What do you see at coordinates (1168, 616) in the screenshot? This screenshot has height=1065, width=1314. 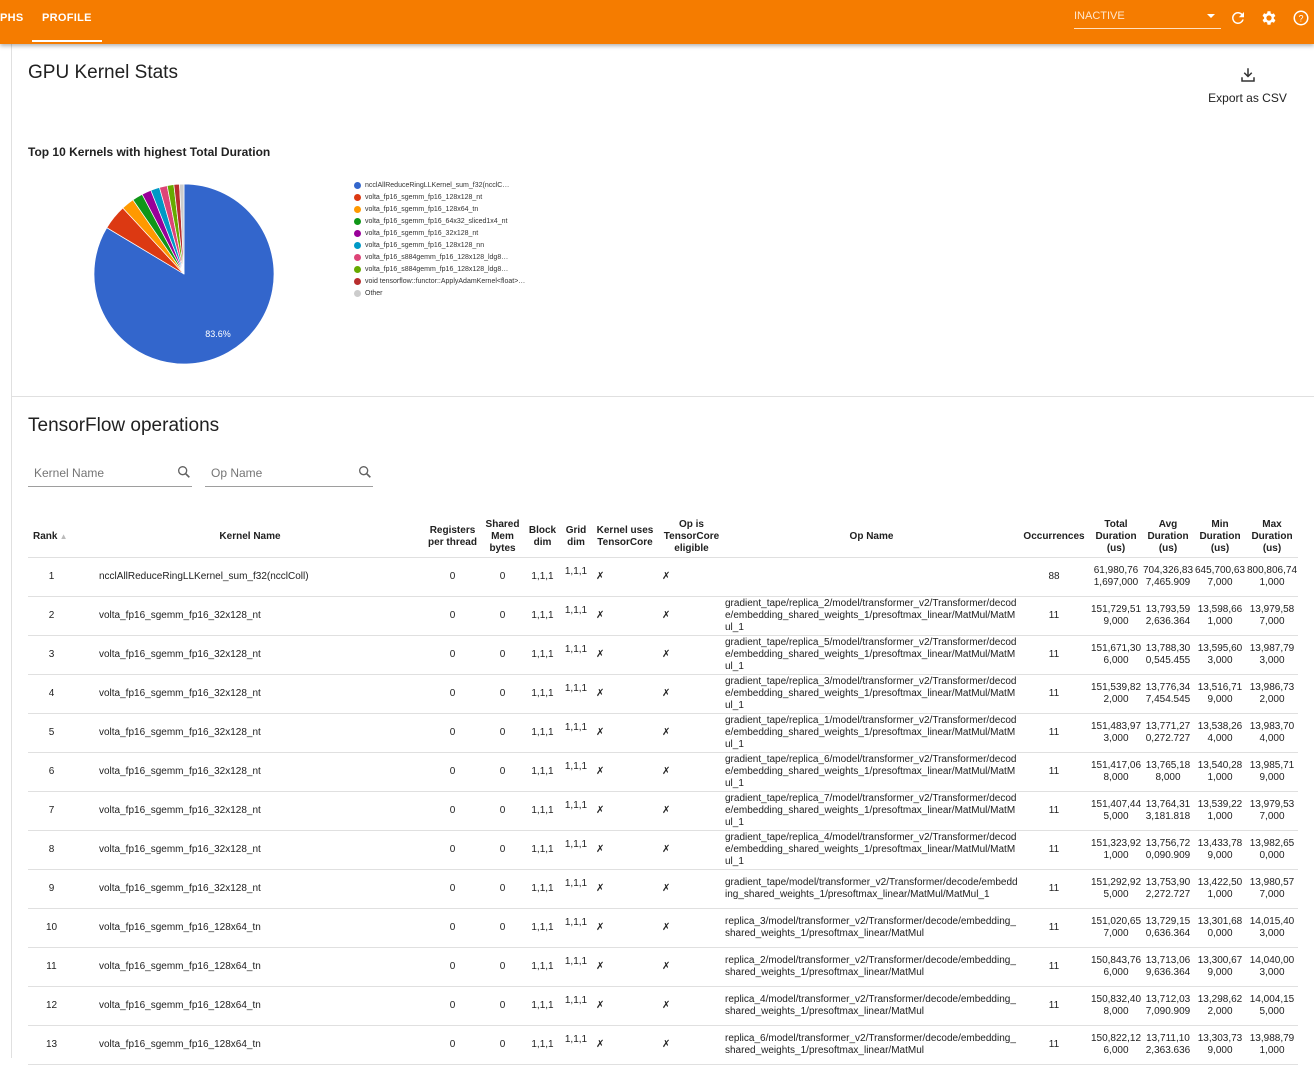 I see `cell-avg-duration-us: 13,793,592,636.364` at bounding box center [1168, 616].